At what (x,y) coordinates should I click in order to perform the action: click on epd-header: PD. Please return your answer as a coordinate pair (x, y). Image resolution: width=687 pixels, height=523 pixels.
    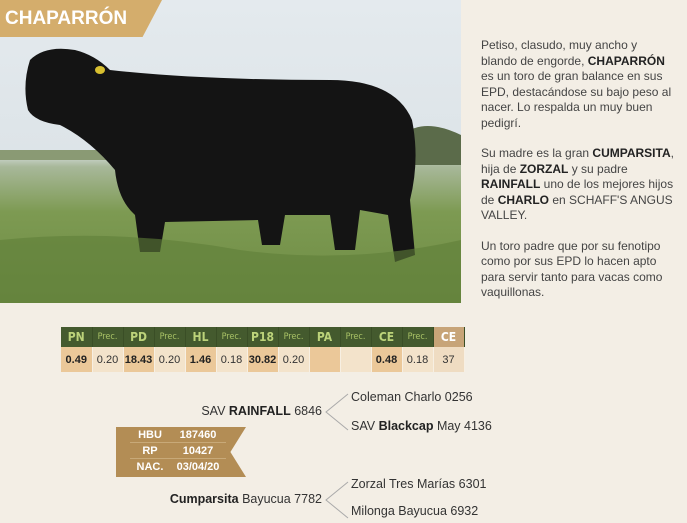
    Looking at the image, I should click on (139, 337).